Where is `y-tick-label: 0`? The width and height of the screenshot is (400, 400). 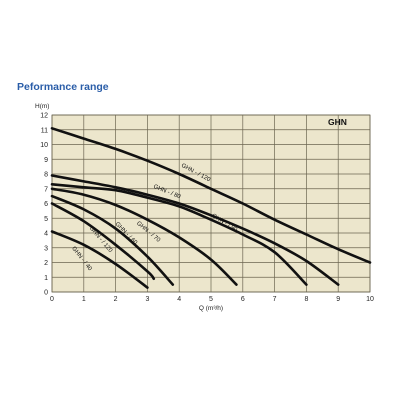
y-tick-label: 0 is located at coordinates (46, 293).